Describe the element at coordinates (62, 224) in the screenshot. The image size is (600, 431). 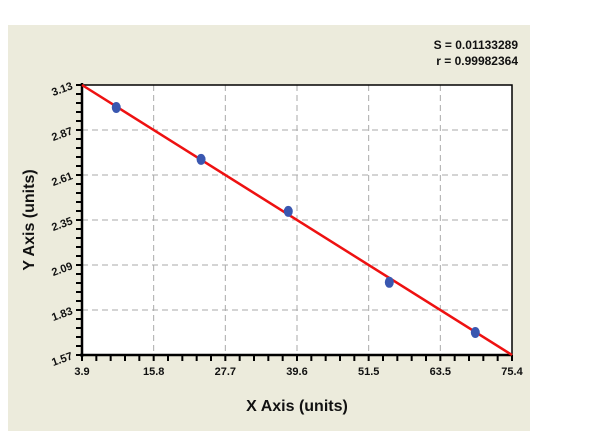
I see `y-tick-label: 2.35` at that location.